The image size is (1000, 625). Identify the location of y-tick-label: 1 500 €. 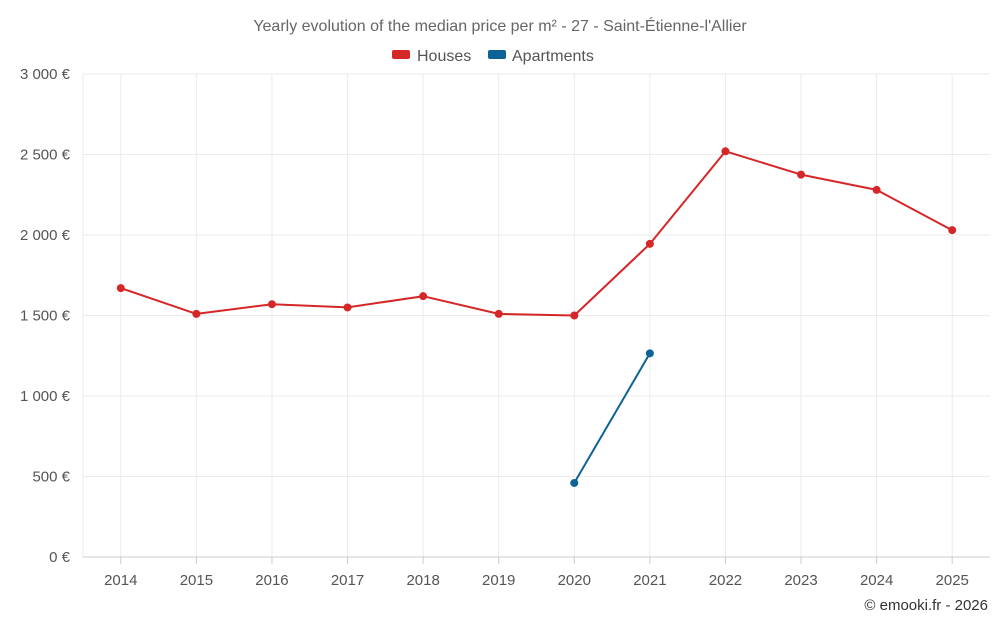
(45, 316).